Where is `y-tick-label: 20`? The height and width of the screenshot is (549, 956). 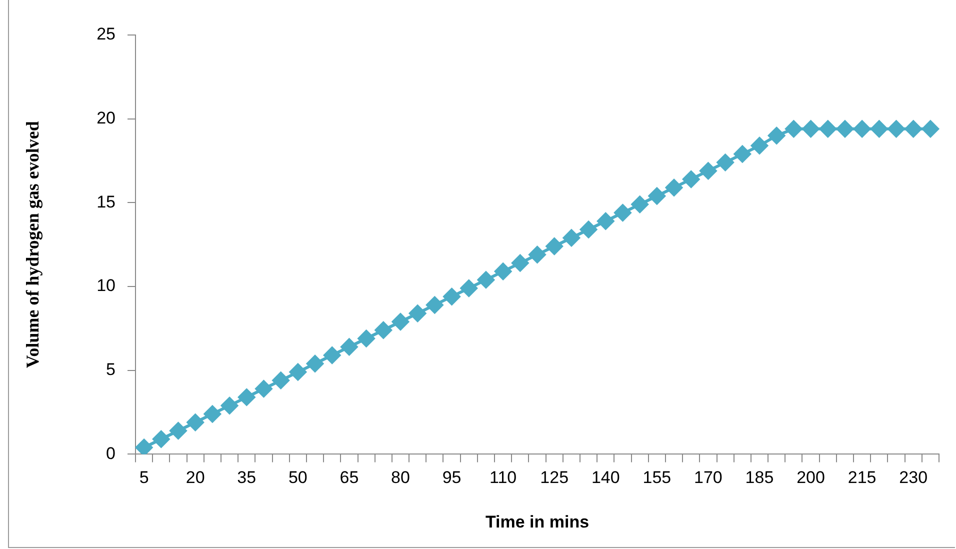 y-tick-label: 20 is located at coordinates (106, 118).